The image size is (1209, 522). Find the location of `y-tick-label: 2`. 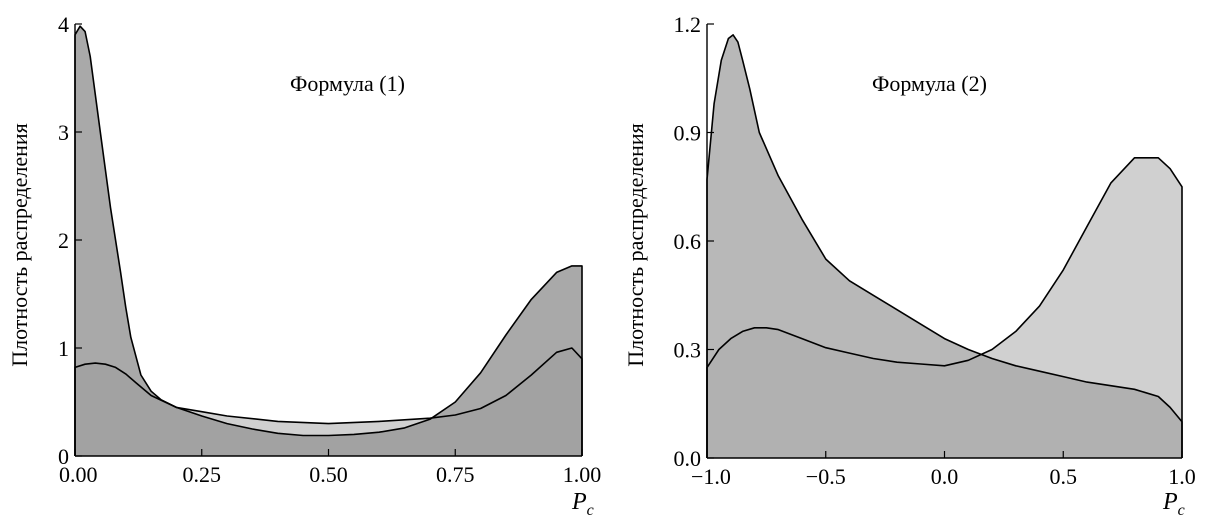

y-tick-label: 2 is located at coordinates (63, 240).